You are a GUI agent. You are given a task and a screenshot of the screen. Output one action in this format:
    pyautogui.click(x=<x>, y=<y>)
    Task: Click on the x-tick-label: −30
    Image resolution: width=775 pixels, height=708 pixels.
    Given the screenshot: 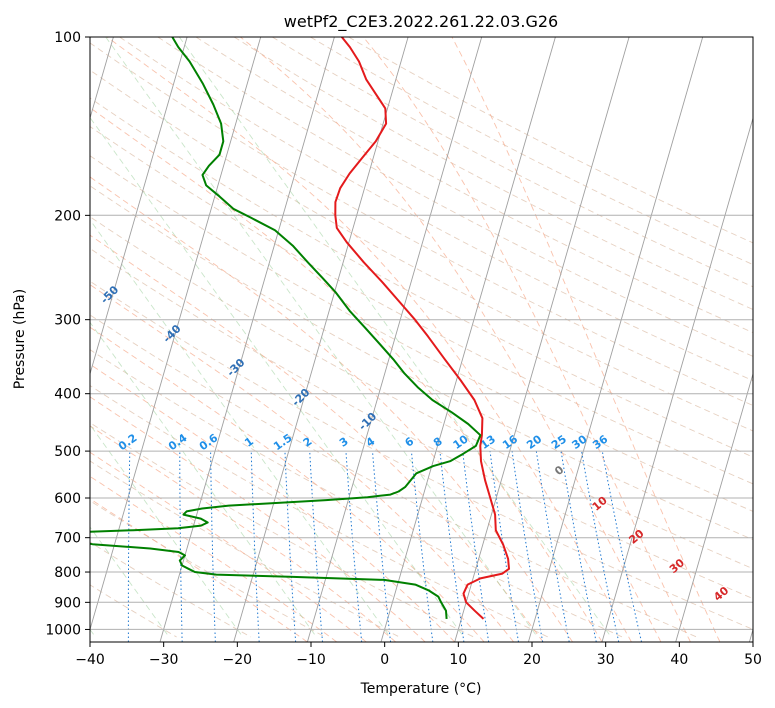 What is the action you would take?
    pyautogui.click(x=164, y=660)
    